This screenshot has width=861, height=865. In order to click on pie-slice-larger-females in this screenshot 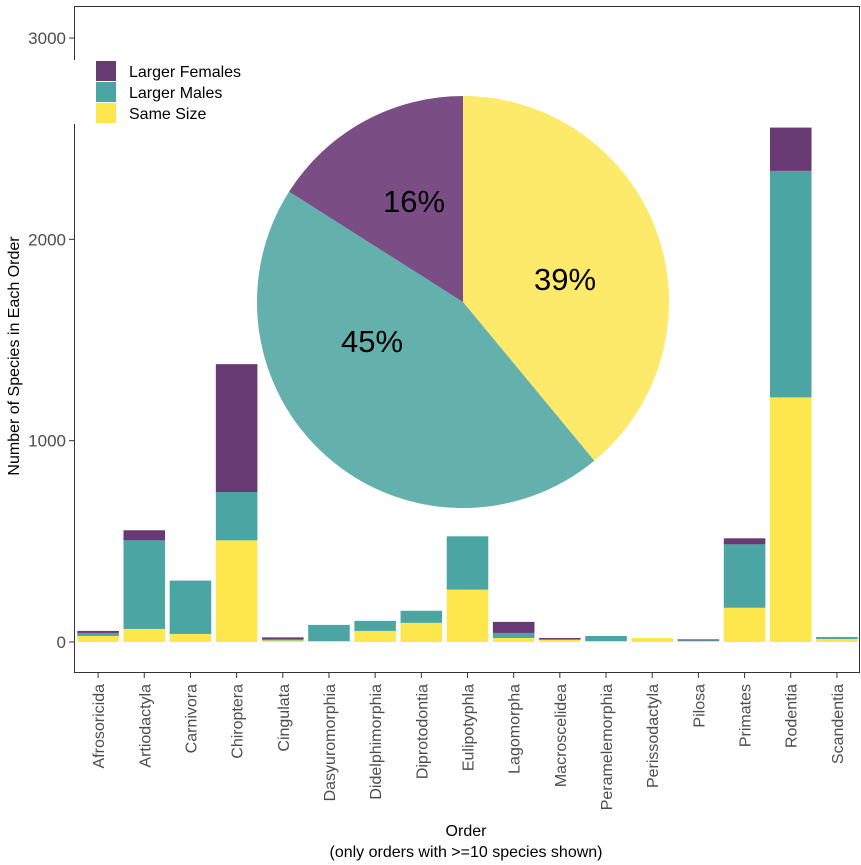, I will do `click(376, 199)`.